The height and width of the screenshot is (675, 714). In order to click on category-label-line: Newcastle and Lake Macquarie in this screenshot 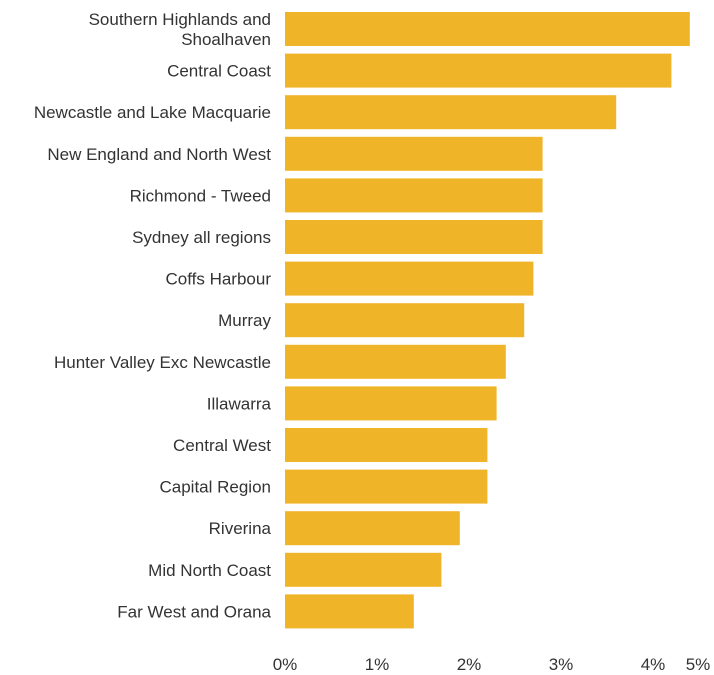, I will do `click(152, 112)`.